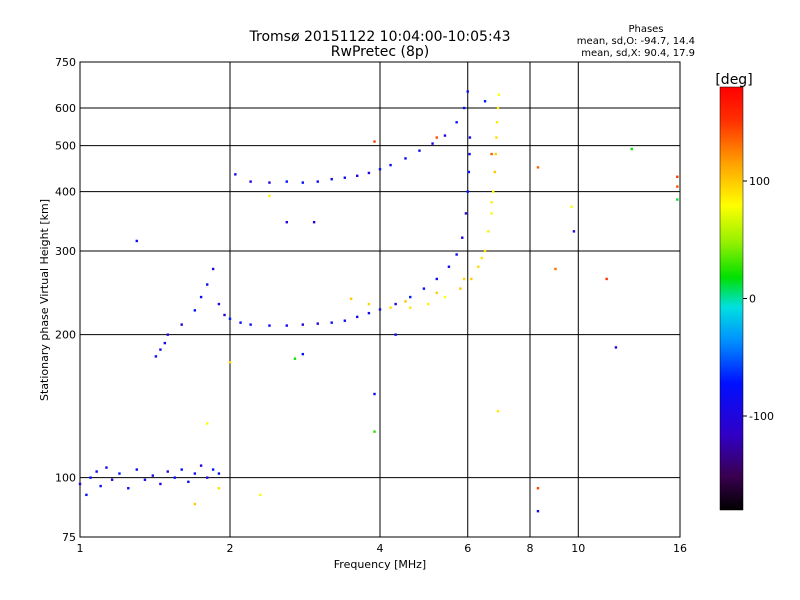 The height and width of the screenshot is (600, 800). What do you see at coordinates (645, 29) in the screenshot?
I see `stats-heading: Phases` at bounding box center [645, 29].